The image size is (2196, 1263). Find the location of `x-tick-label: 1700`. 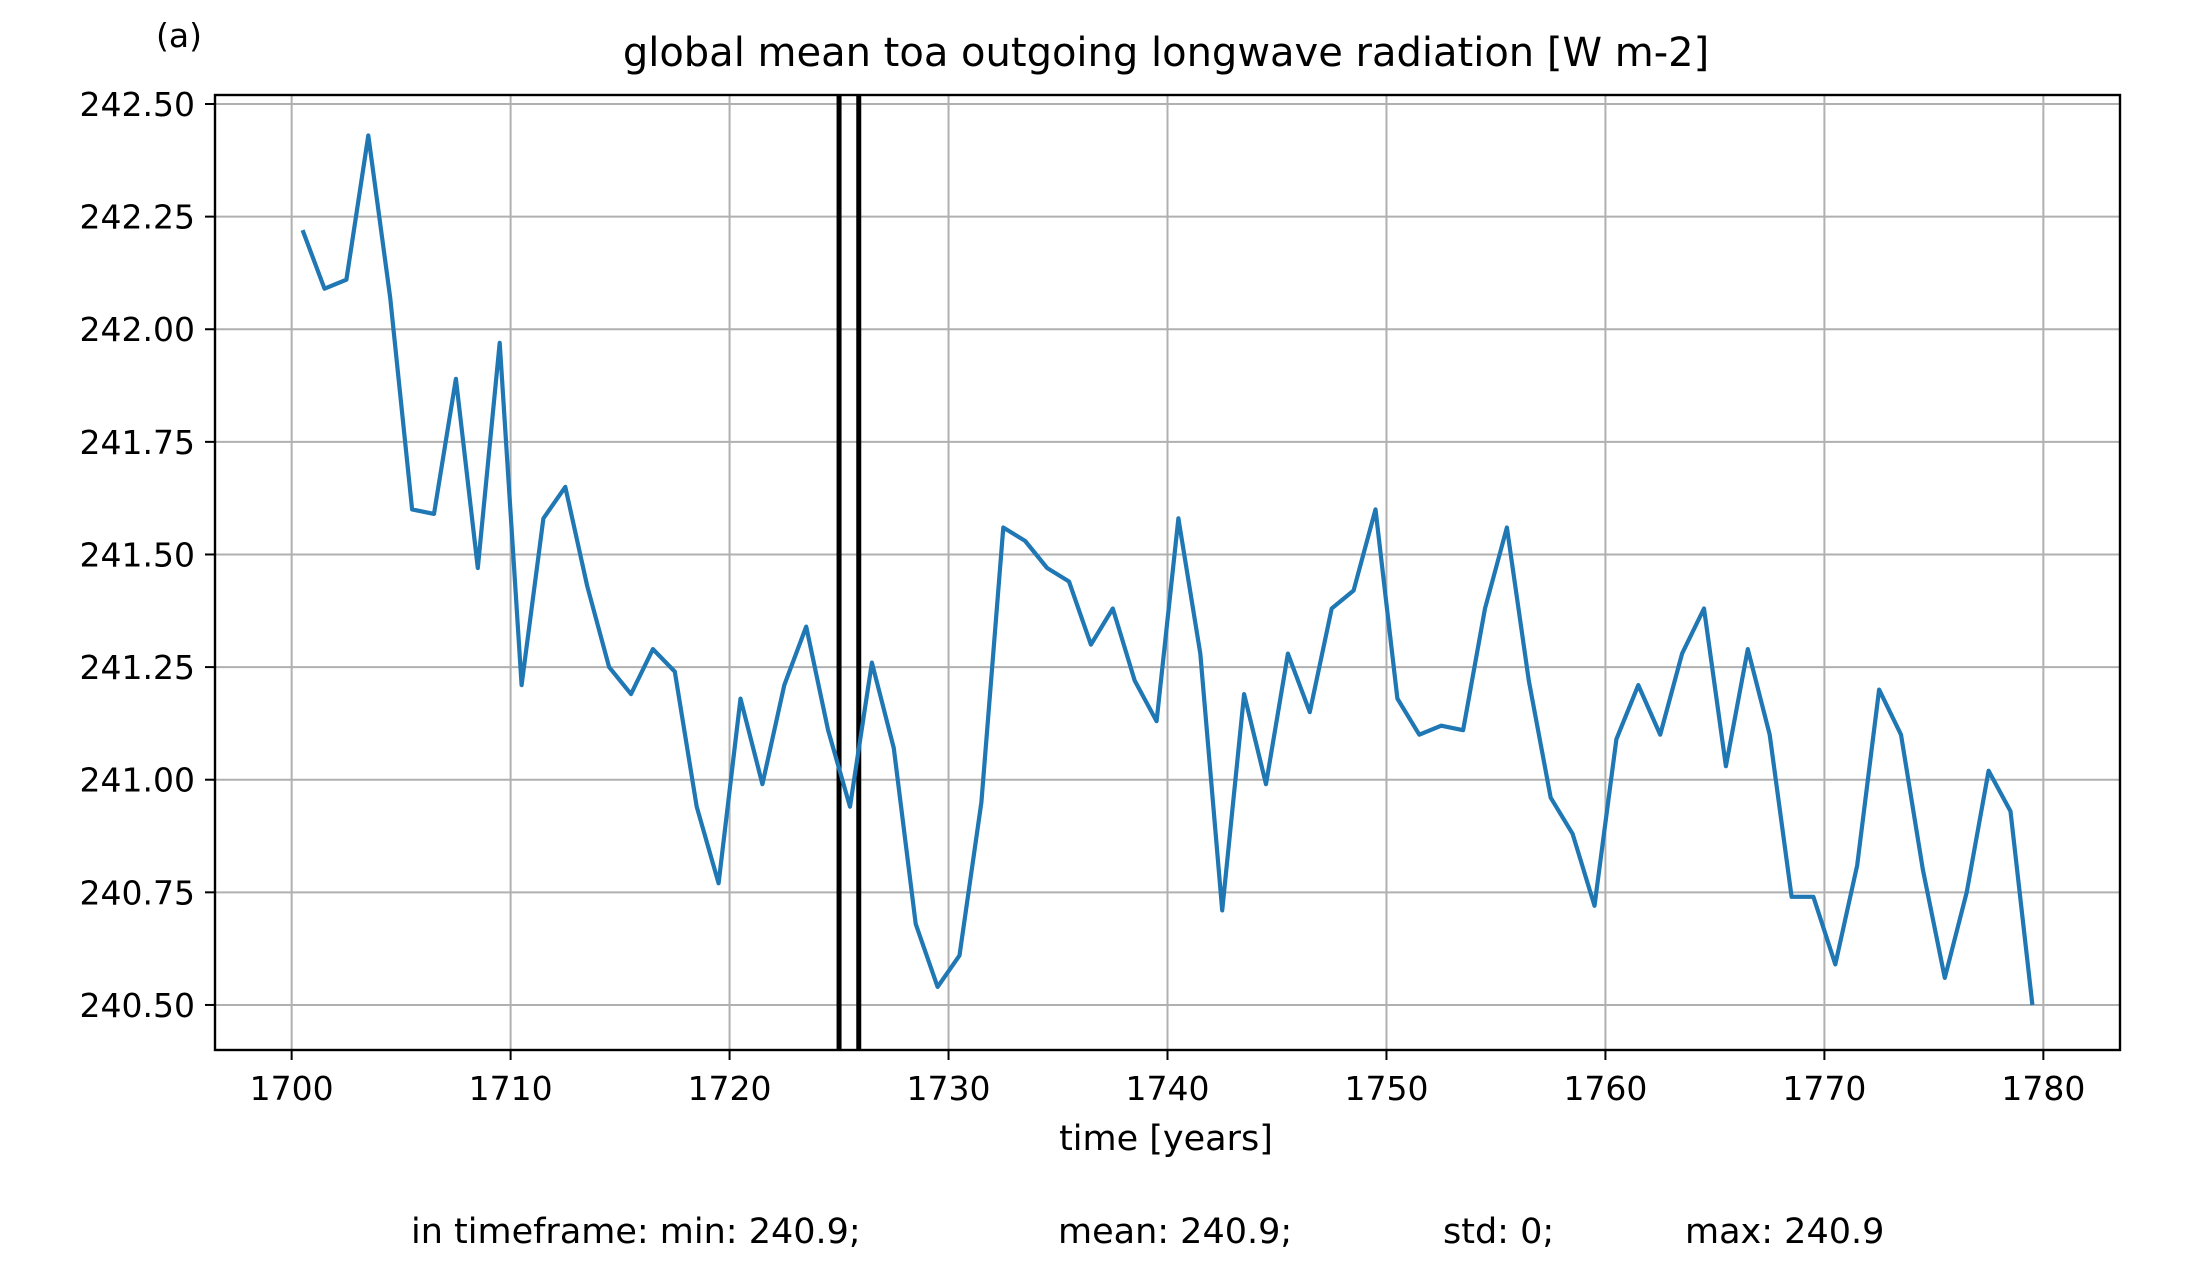

x-tick-label: 1700 is located at coordinates (292, 1088).